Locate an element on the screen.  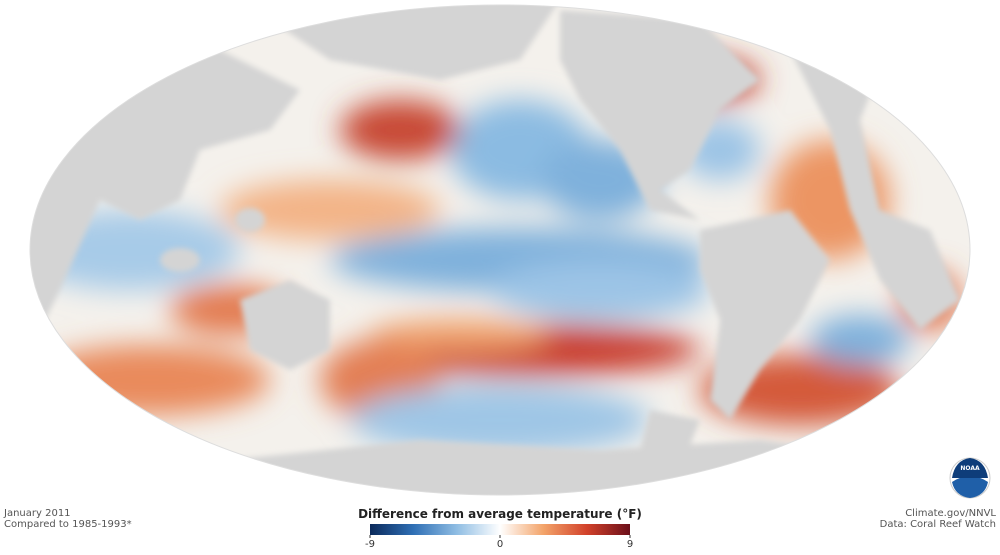
credit-data: Data: Coral Reef Watch is located at coordinates (938, 524).